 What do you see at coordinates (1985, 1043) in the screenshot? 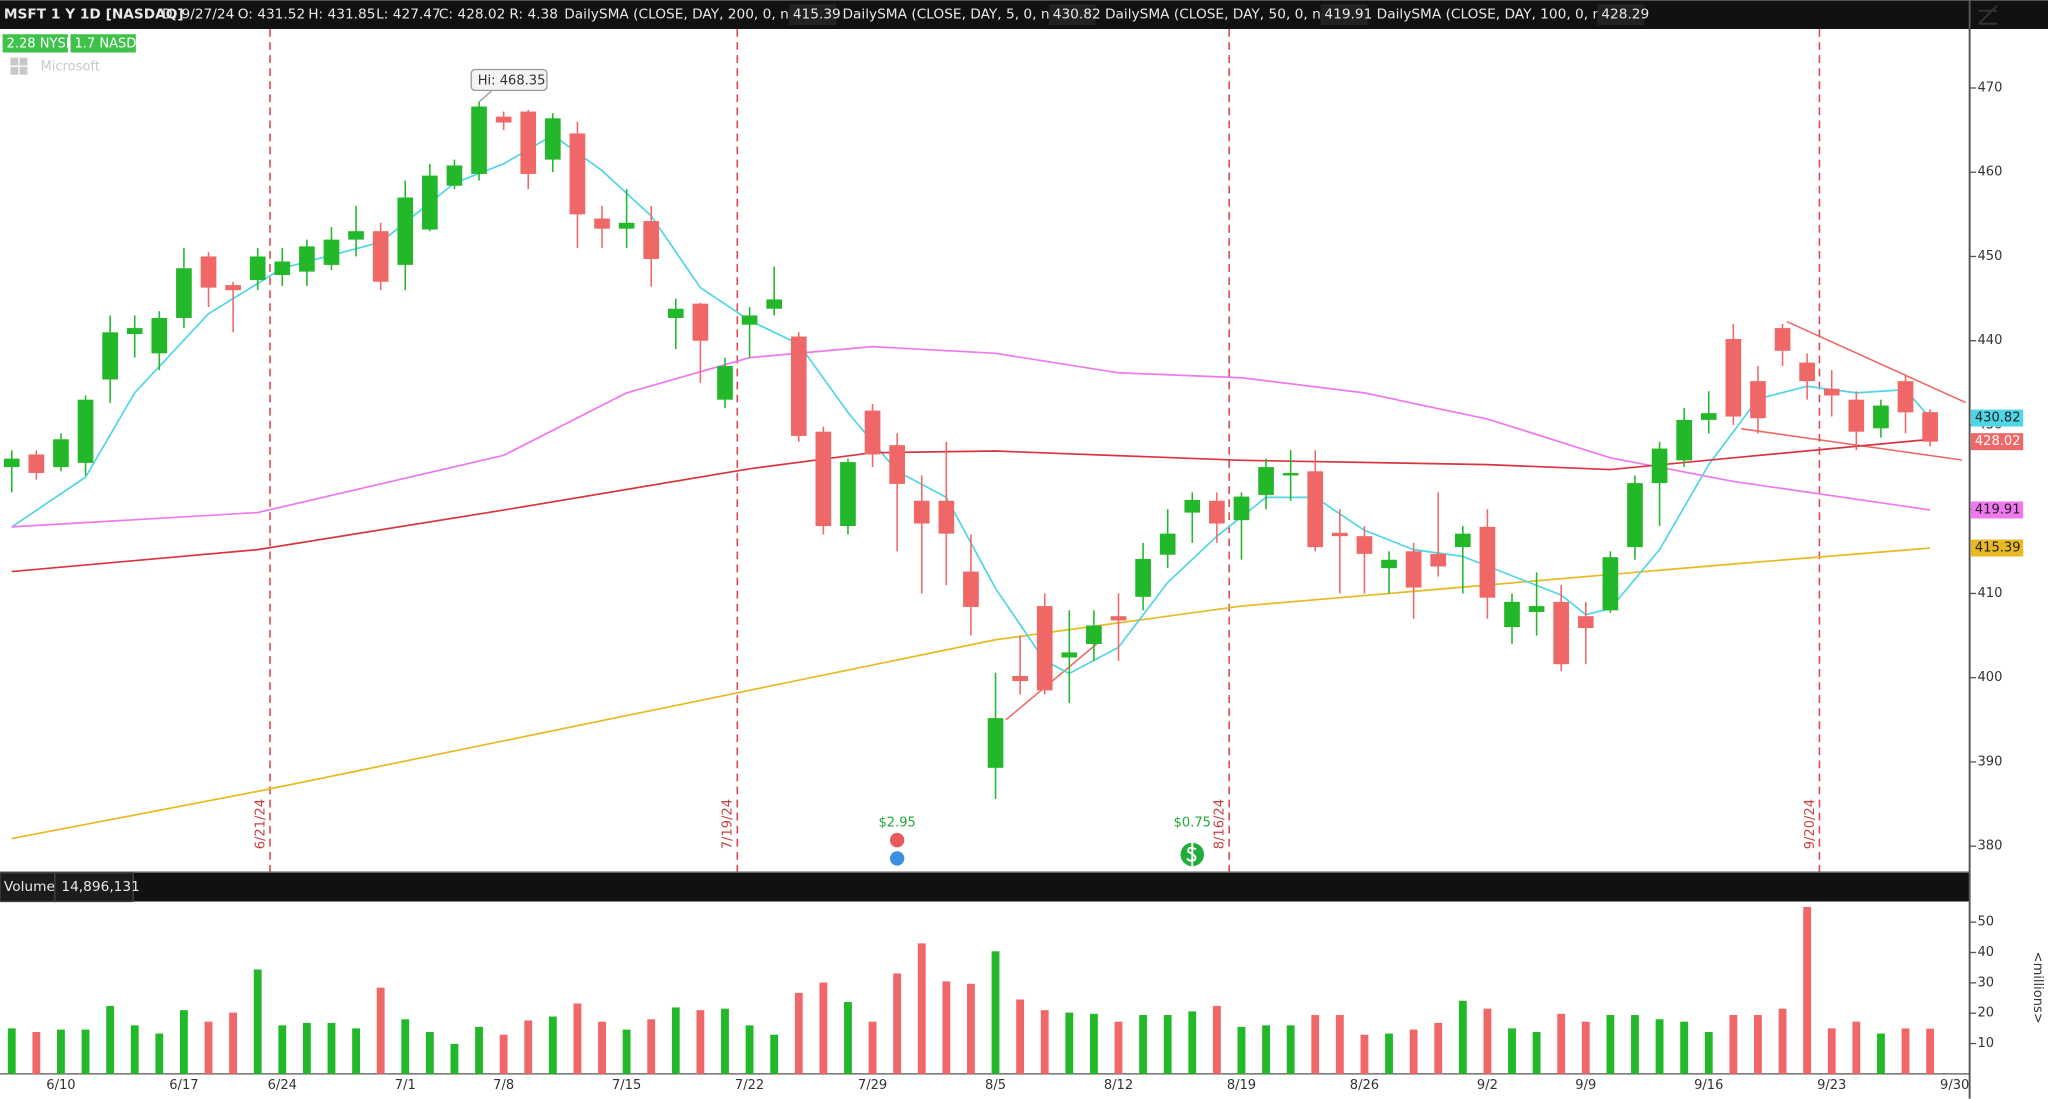
I see `volume-tick-label: 10` at bounding box center [1985, 1043].